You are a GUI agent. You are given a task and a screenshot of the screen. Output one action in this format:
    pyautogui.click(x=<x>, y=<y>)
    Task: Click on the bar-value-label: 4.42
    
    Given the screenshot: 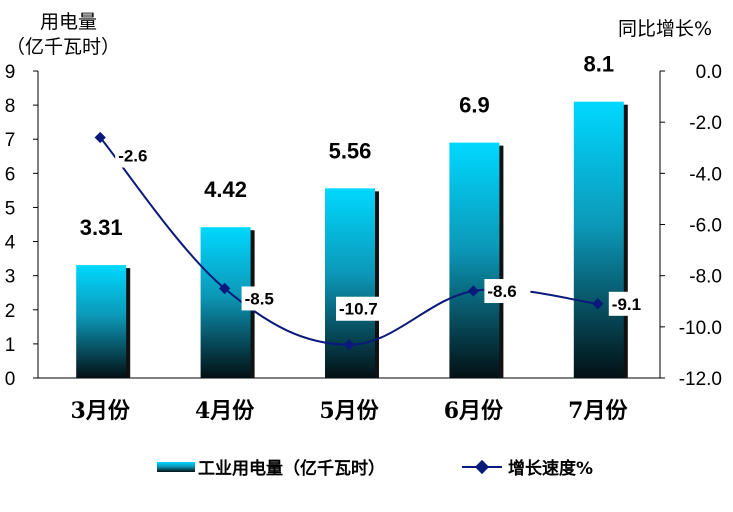 What is the action you would take?
    pyautogui.click(x=225, y=189)
    